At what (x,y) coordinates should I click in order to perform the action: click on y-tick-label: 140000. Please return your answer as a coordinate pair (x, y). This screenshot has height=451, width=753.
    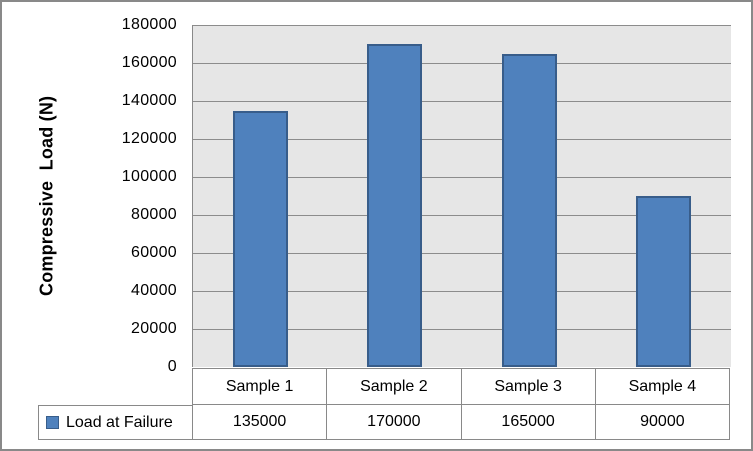
    Looking at the image, I should click on (149, 100).